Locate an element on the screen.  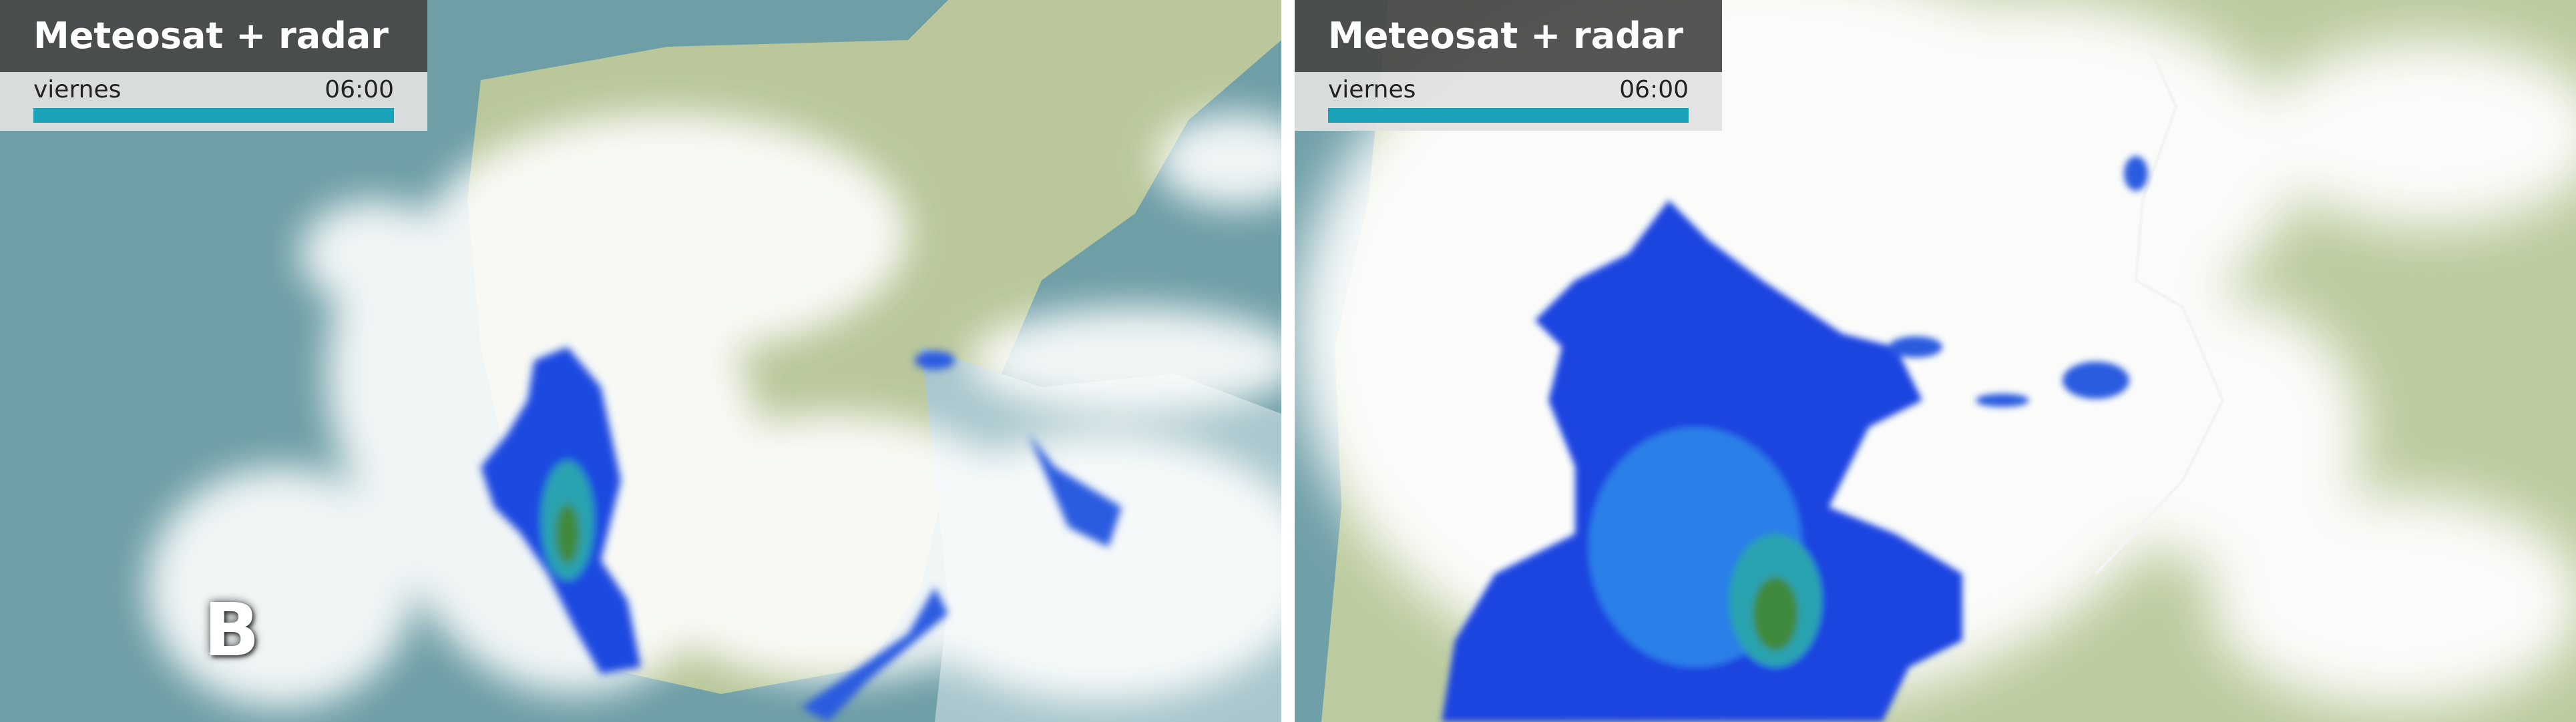
panel-label: B is located at coordinates (232, 630).